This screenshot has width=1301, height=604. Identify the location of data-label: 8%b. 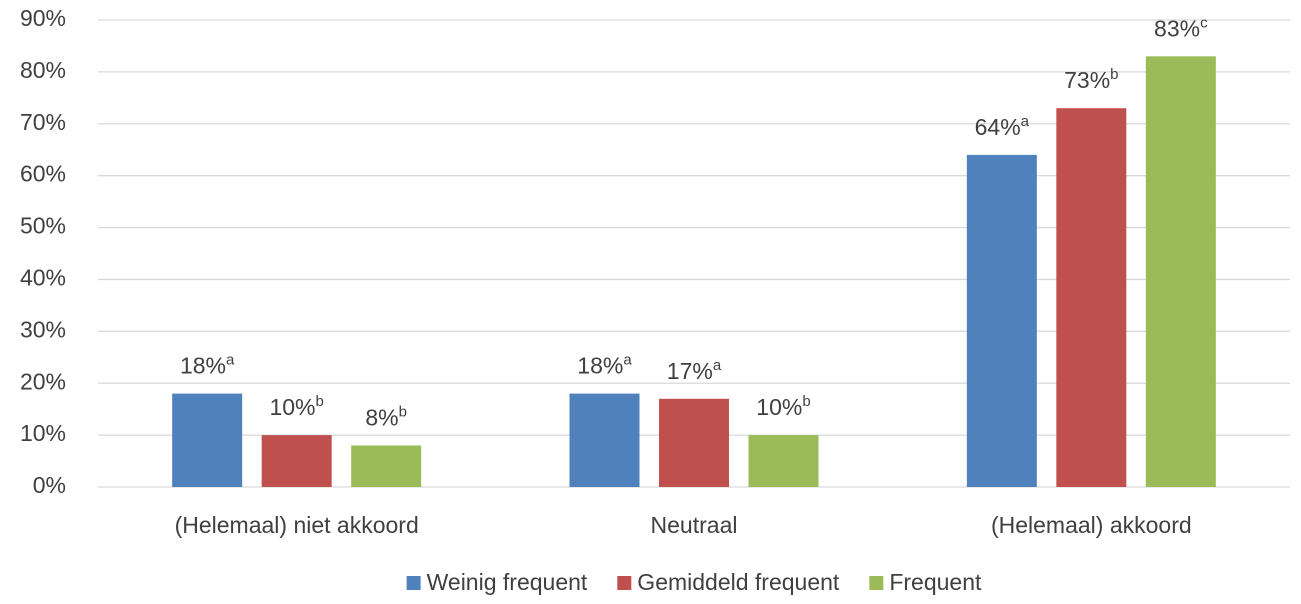
(386, 416).